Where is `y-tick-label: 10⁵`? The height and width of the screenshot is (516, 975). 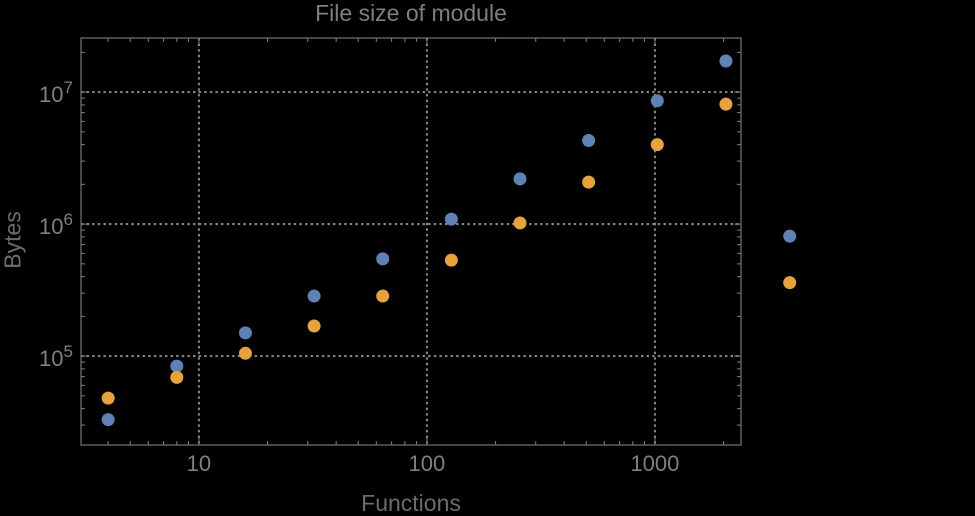 y-tick-label: 10⁵ is located at coordinates (56, 356).